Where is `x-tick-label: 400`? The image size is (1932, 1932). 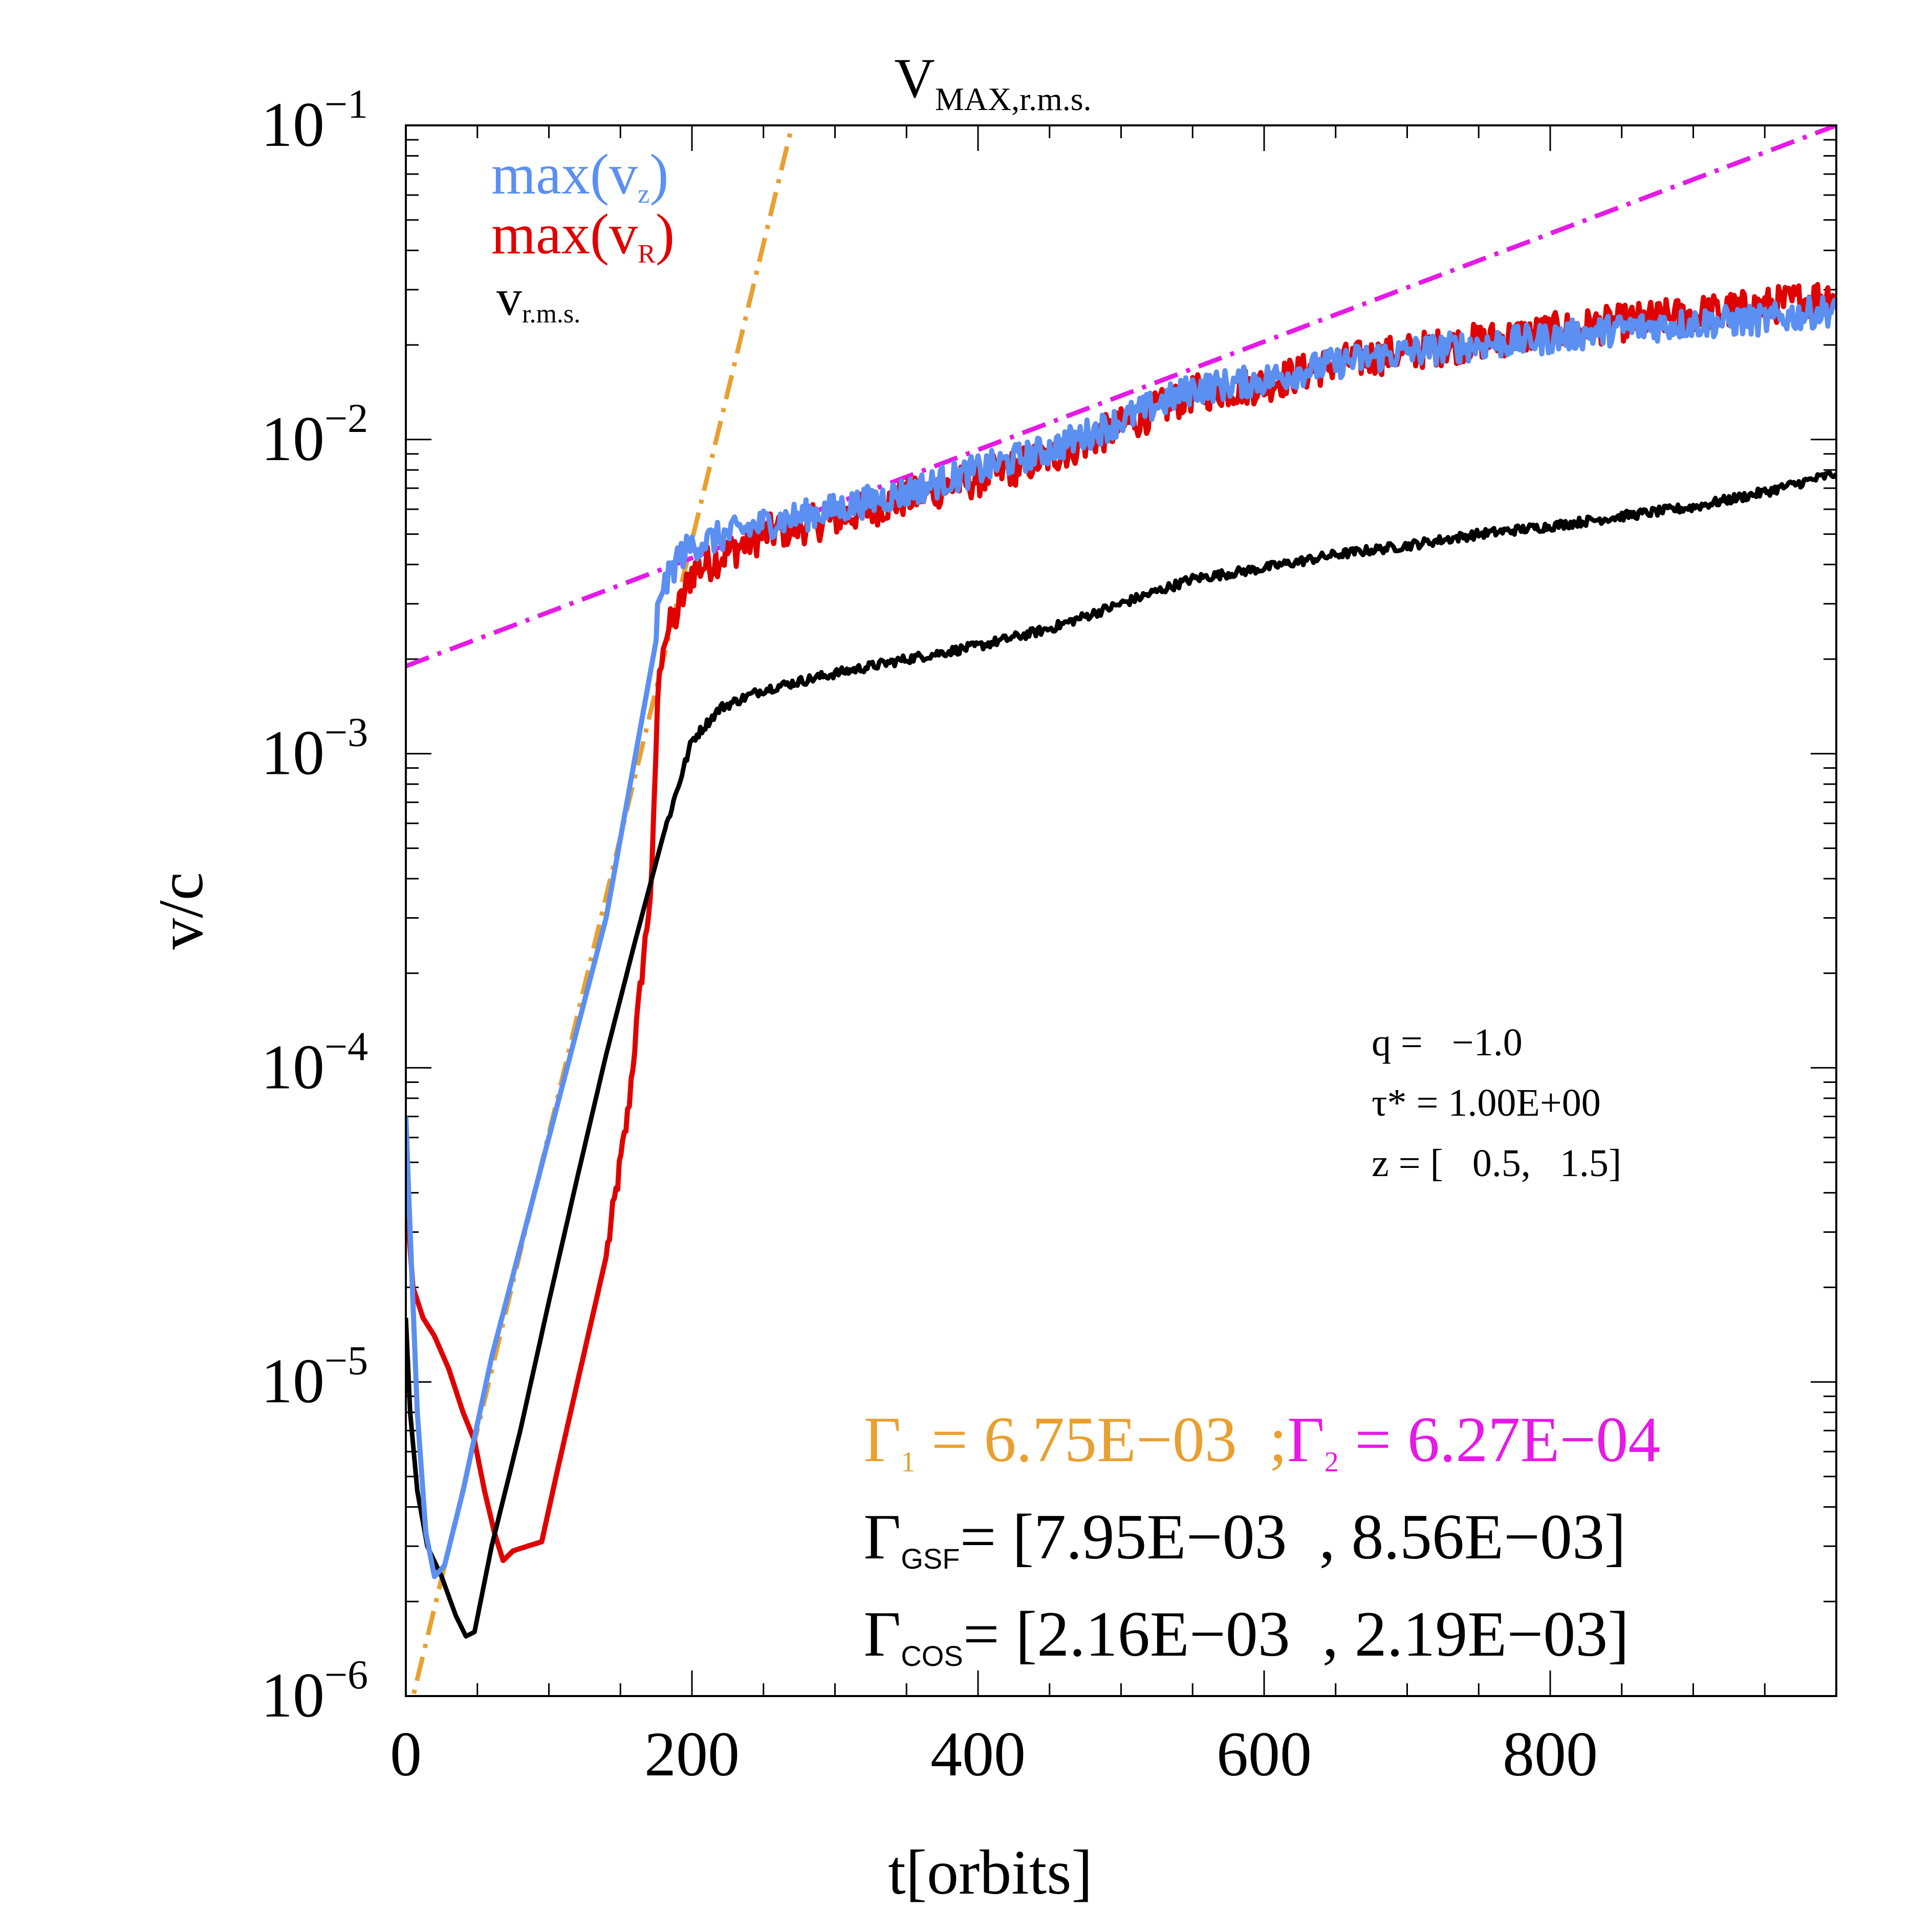
x-tick-label: 400 is located at coordinates (978, 1754).